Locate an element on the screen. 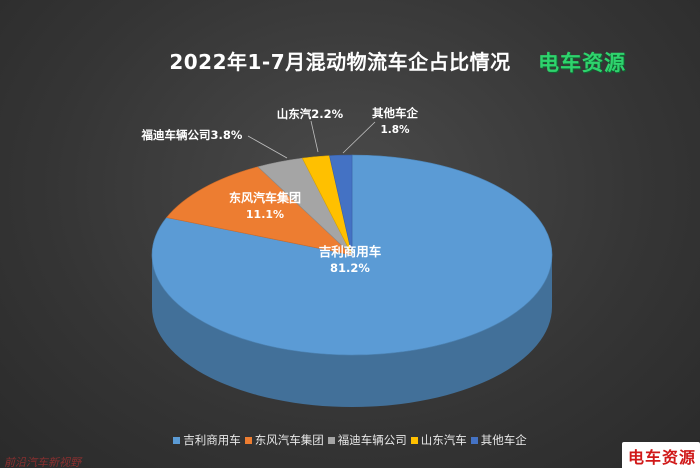 This screenshot has width=700, height=468. chart-legend: 吉利商用车 东风汽车集团 福迪车辆公司 山东汽车 其他车企 is located at coordinates (350, 440).